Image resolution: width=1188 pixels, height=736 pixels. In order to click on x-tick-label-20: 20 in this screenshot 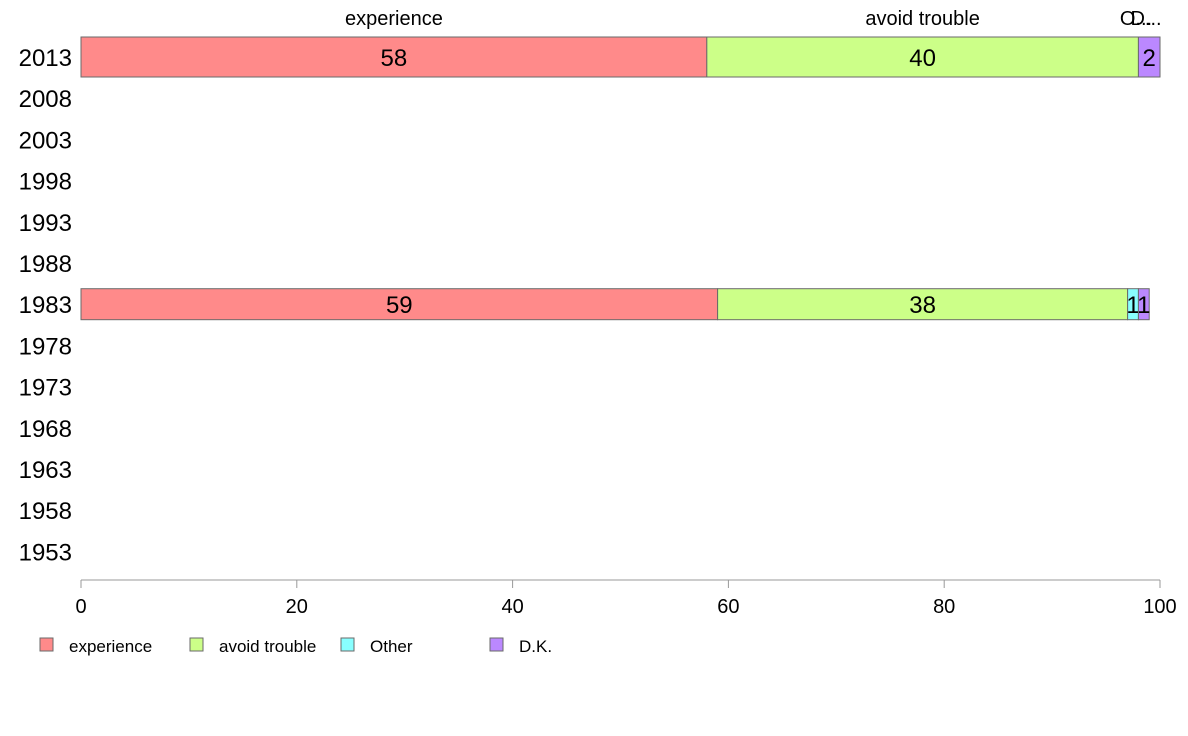, I will do `click(297, 607)`.